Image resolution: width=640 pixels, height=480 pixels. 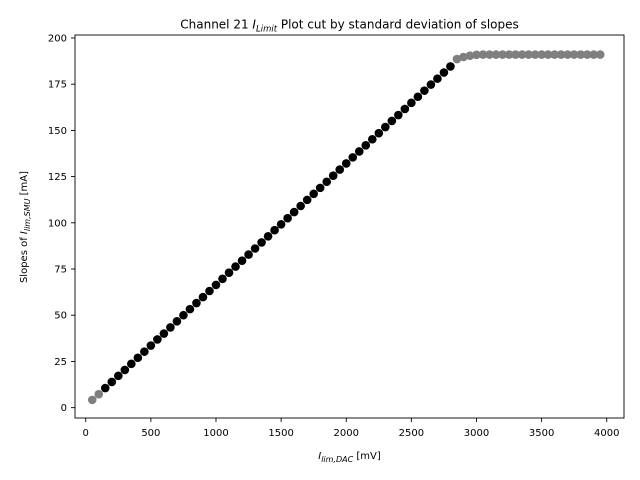 What do you see at coordinates (57, 131) in the screenshot?
I see `y-tick-label: 150` at bounding box center [57, 131].